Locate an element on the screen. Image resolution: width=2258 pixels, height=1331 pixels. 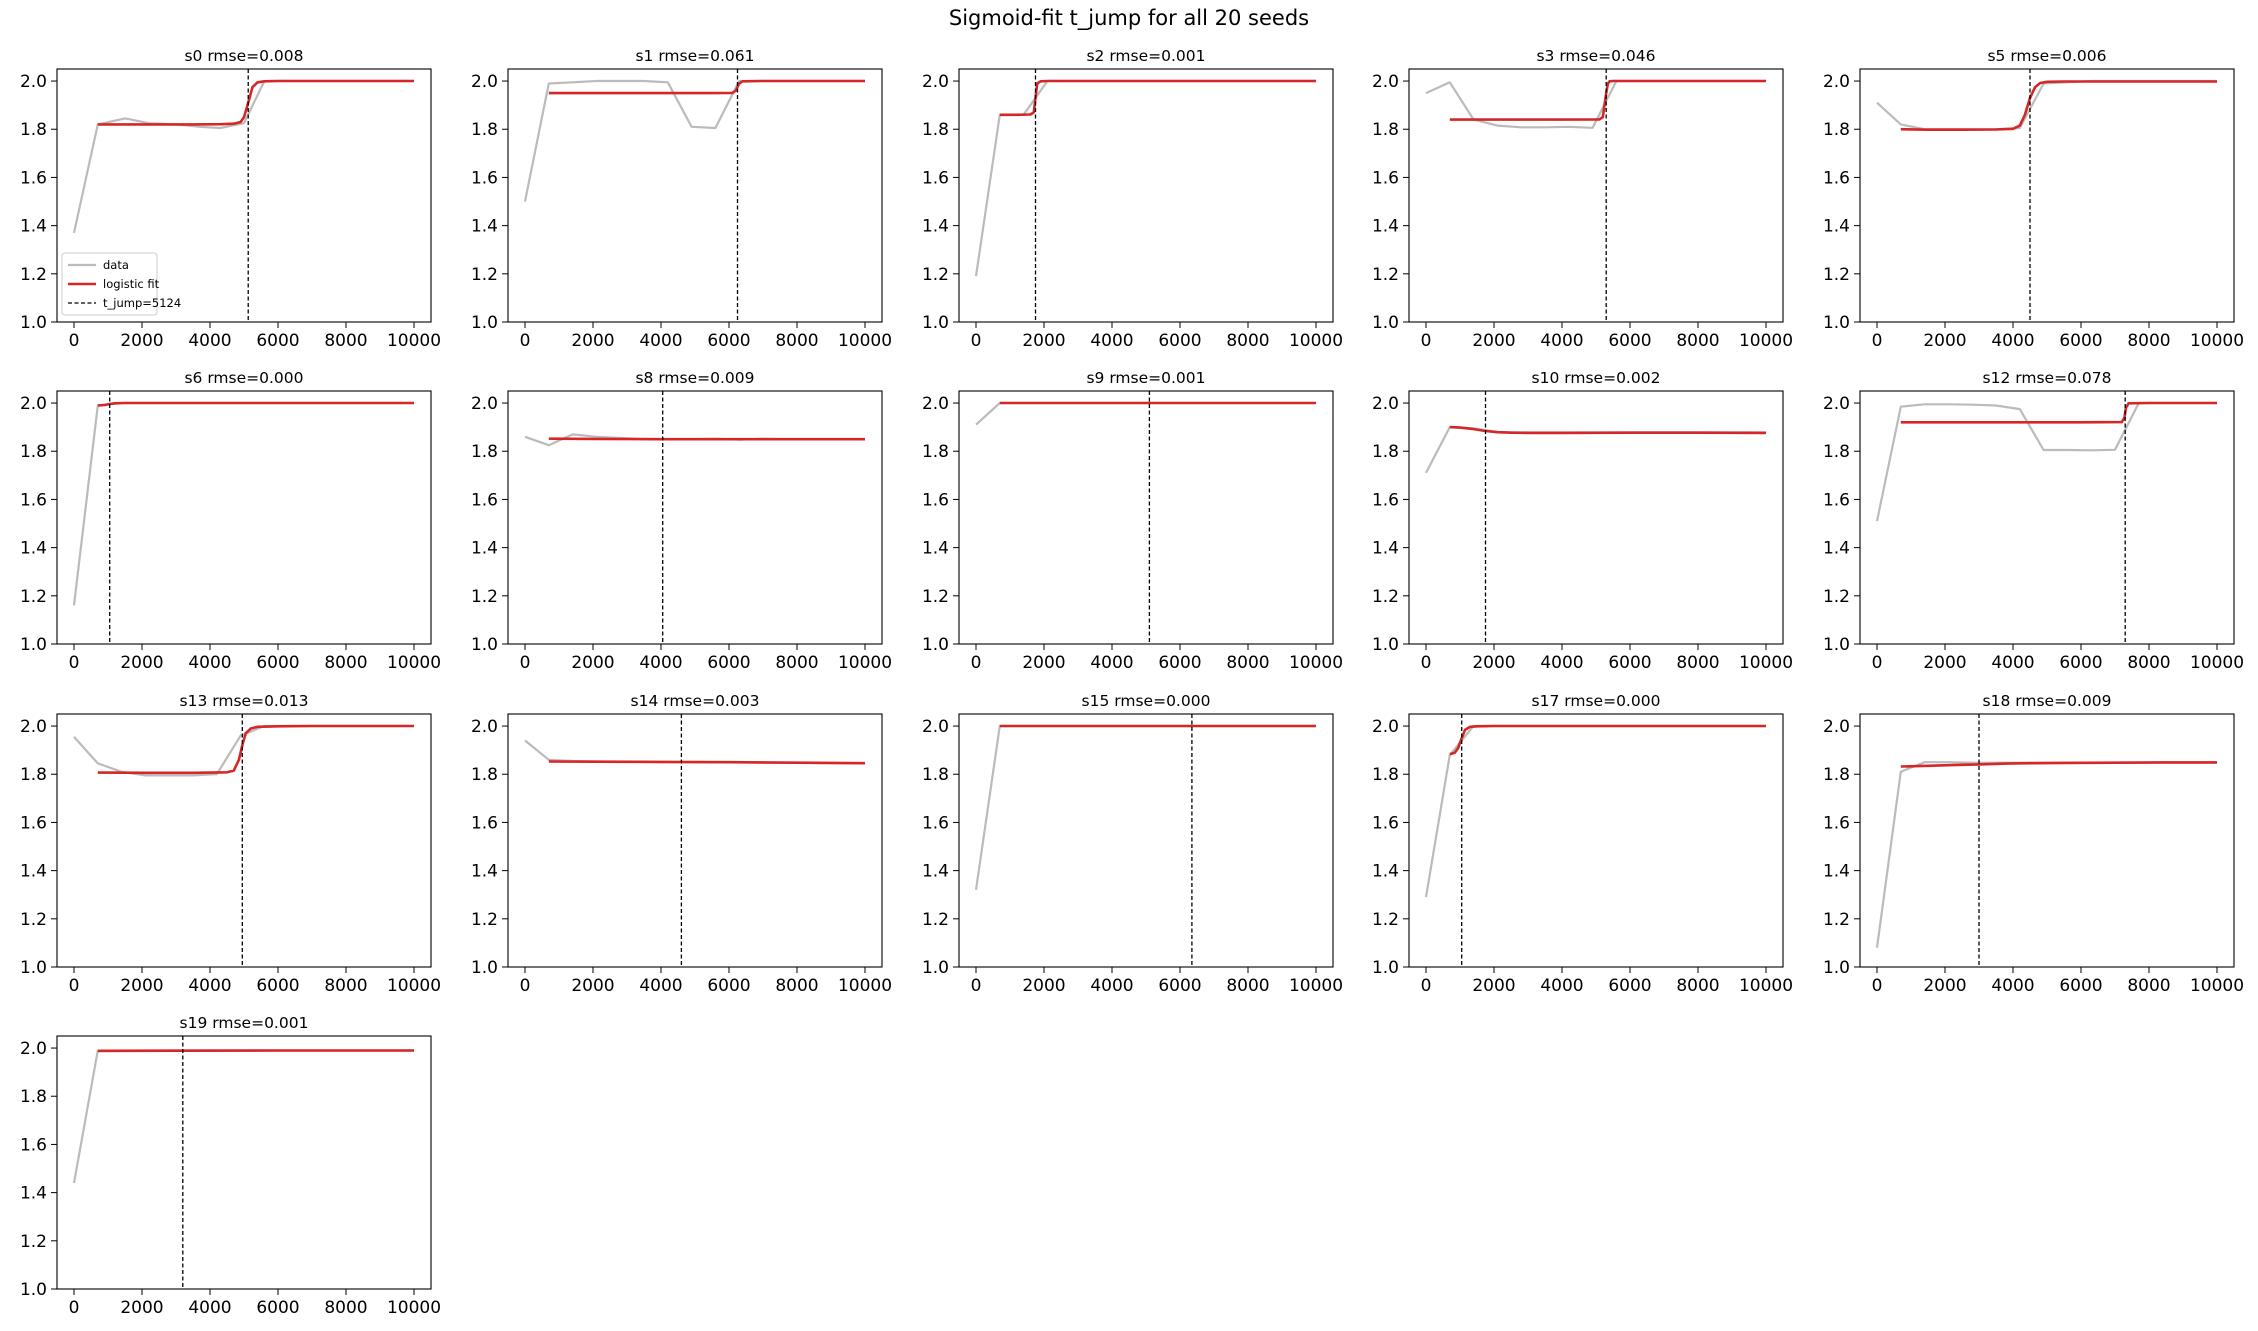
subplot-title: s3 rmse=0.046 is located at coordinates (1595, 56).